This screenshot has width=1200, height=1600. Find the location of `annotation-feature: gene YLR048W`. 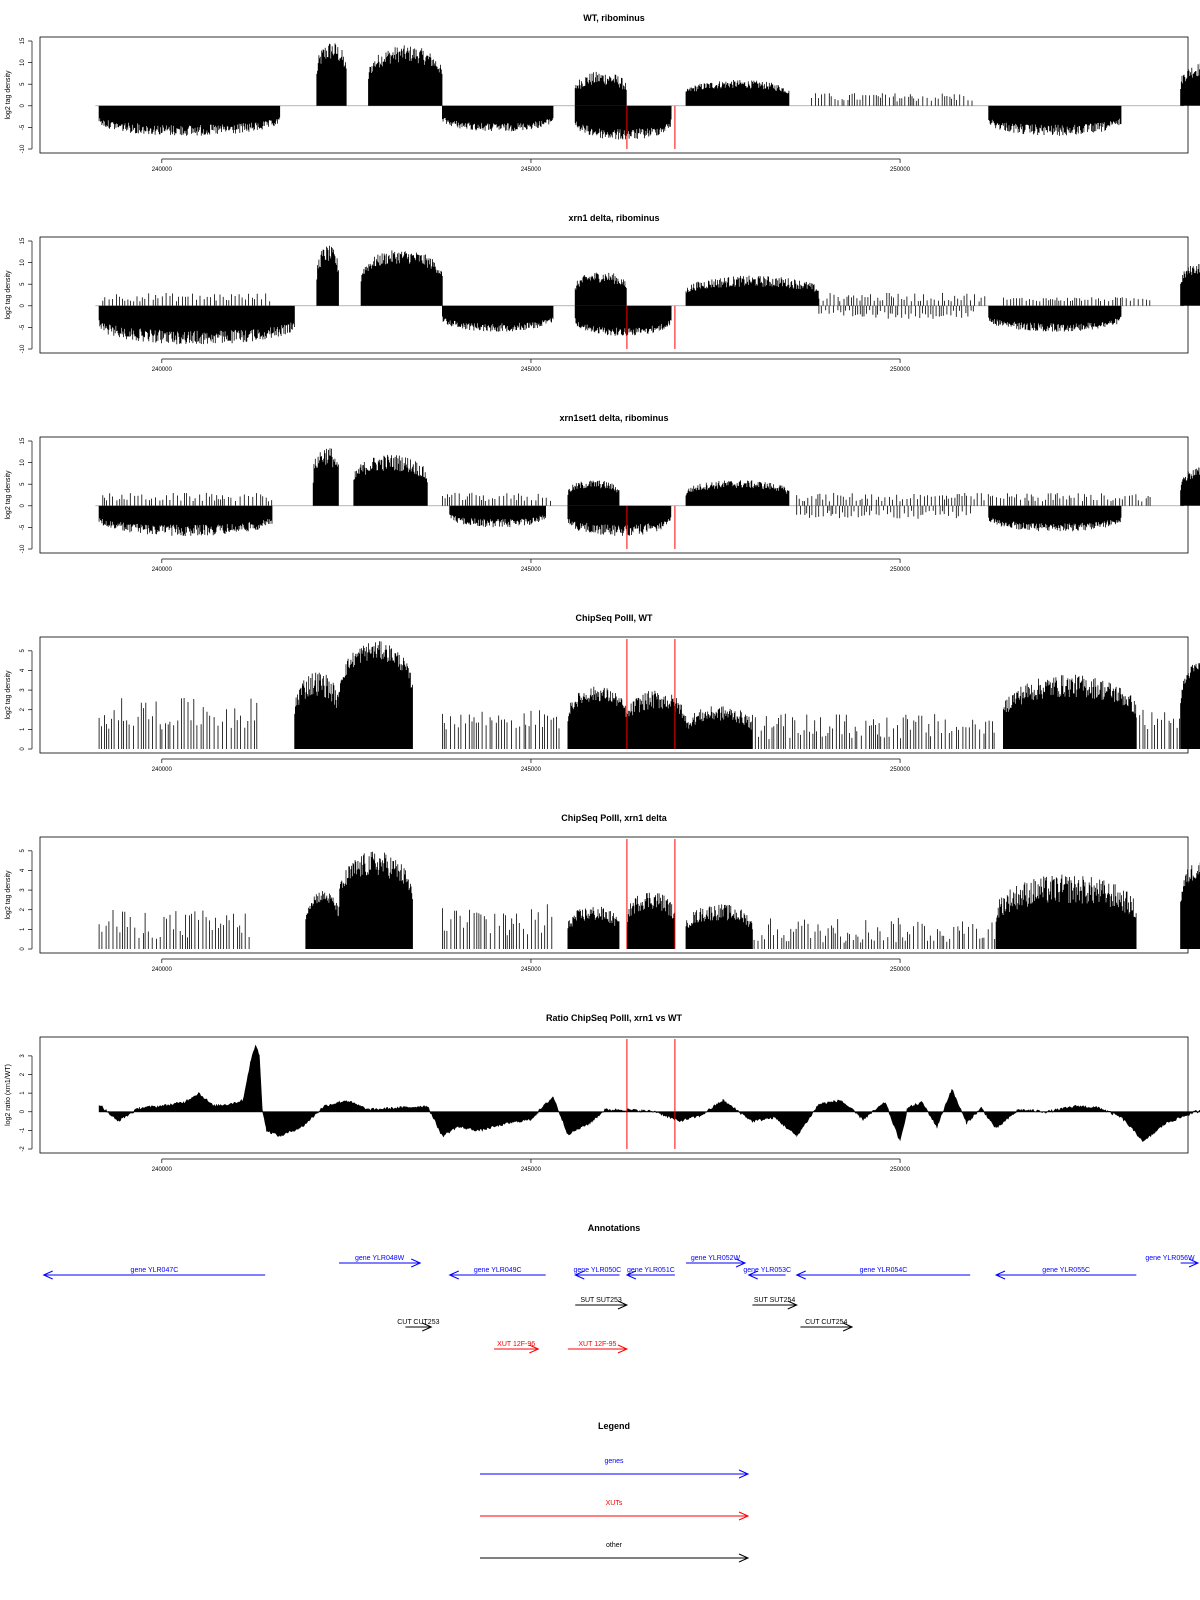

annotation-feature: gene YLR048W is located at coordinates (380, 1261).